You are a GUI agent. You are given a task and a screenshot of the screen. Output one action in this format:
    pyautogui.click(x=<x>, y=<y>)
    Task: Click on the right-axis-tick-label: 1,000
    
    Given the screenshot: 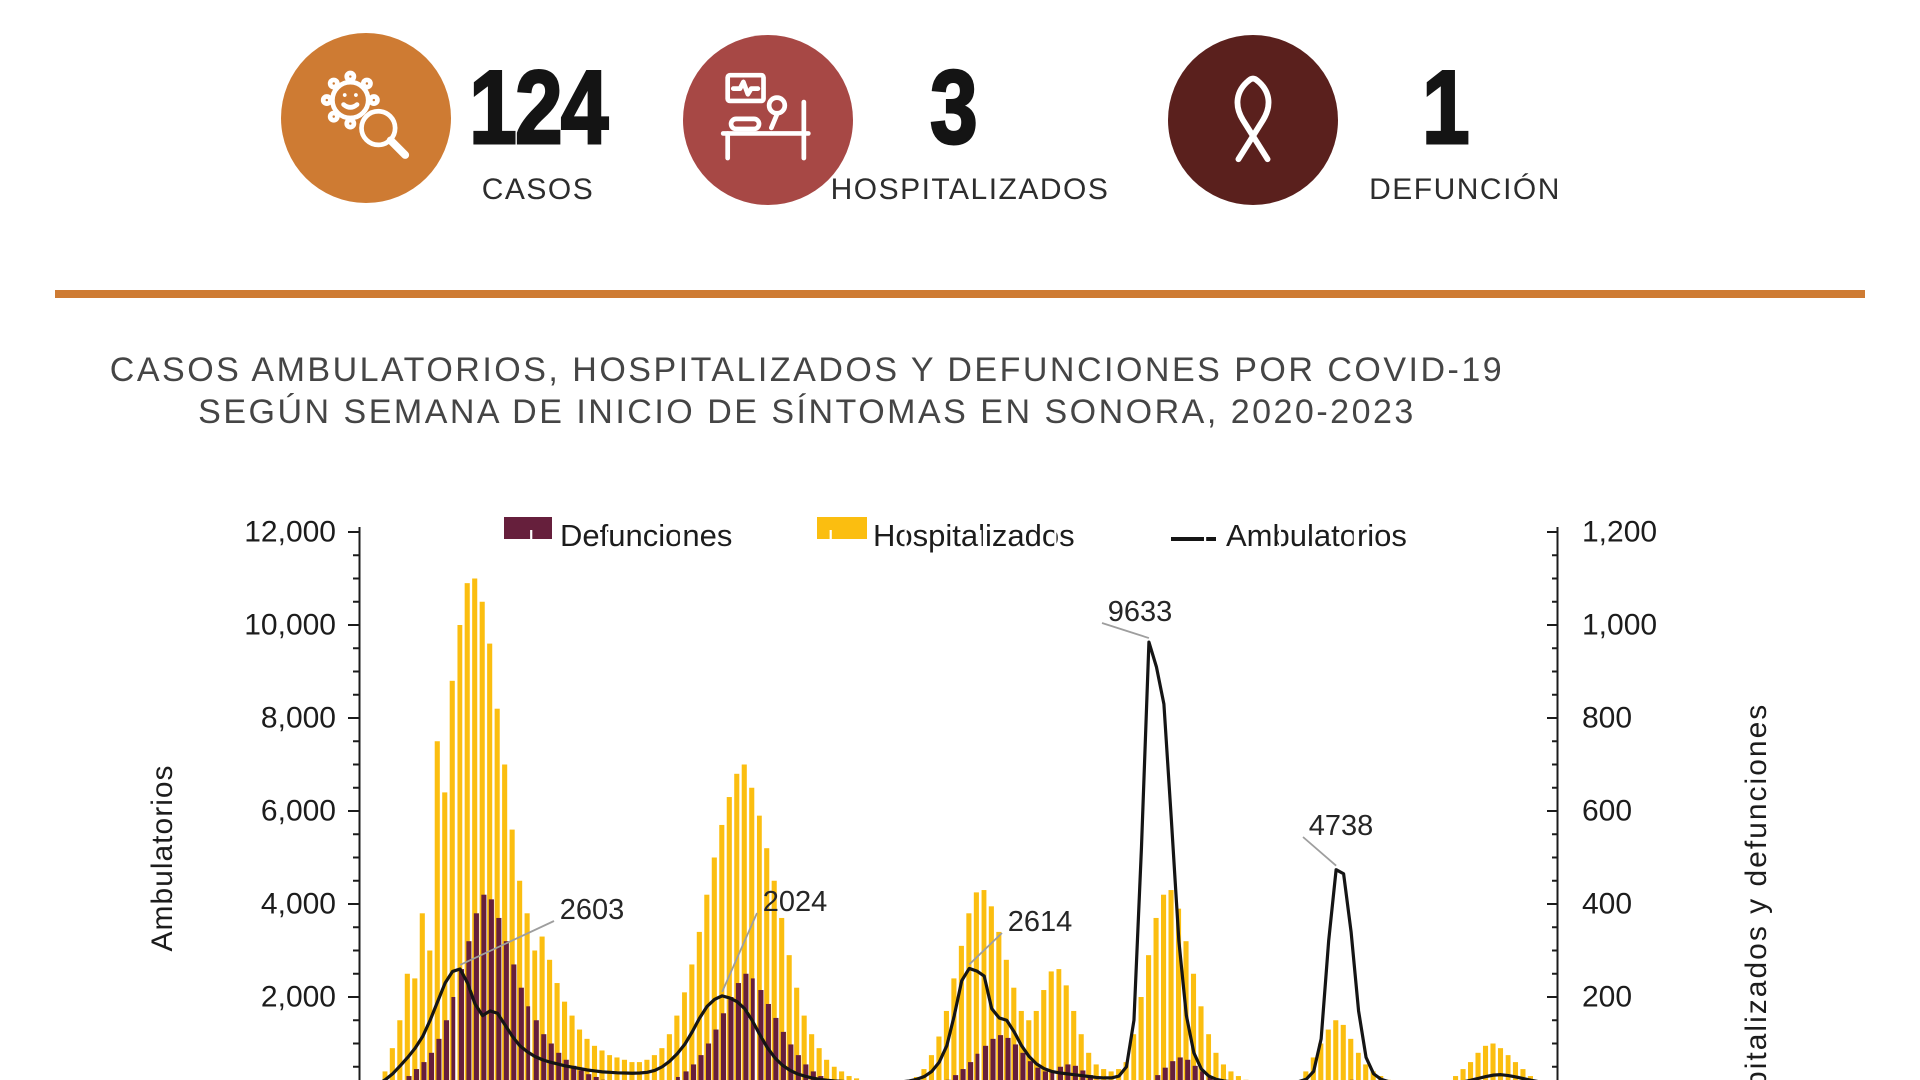 What is the action you would take?
    pyautogui.click(x=1619, y=625)
    